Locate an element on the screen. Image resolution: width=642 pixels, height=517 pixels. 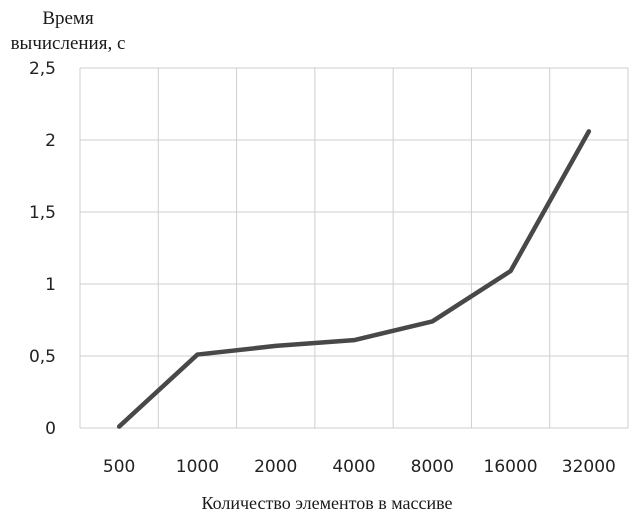
x-tick-label: 32000 is located at coordinates (589, 467).